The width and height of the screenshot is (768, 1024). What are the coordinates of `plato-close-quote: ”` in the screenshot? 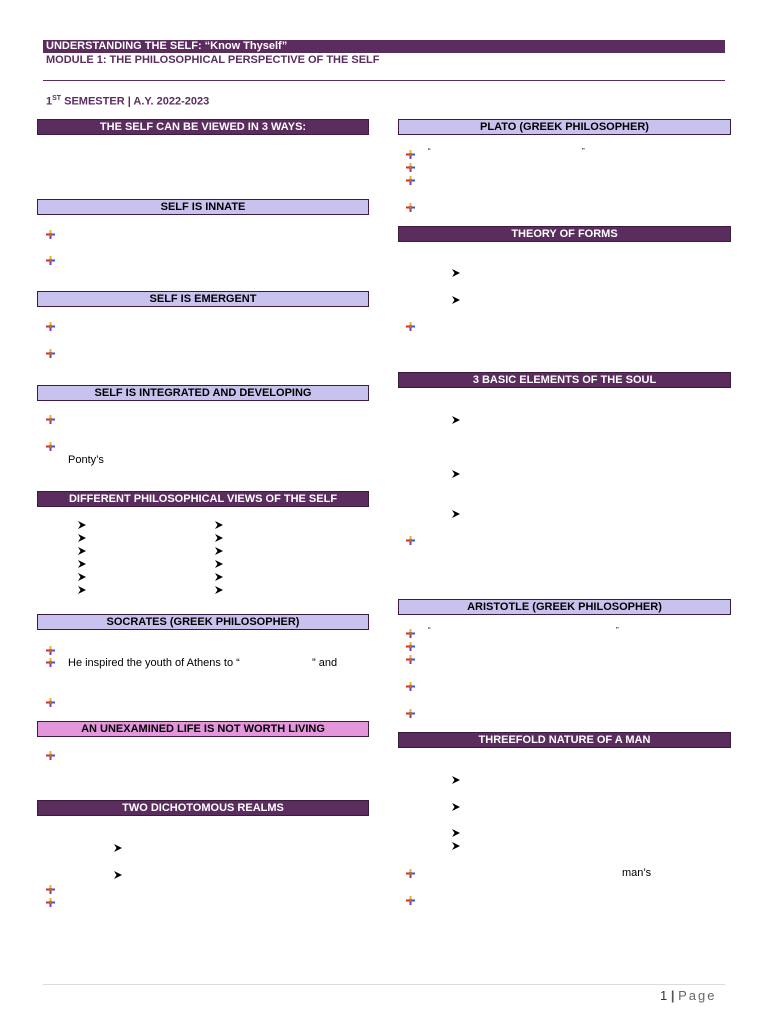 It's located at (583, 151).